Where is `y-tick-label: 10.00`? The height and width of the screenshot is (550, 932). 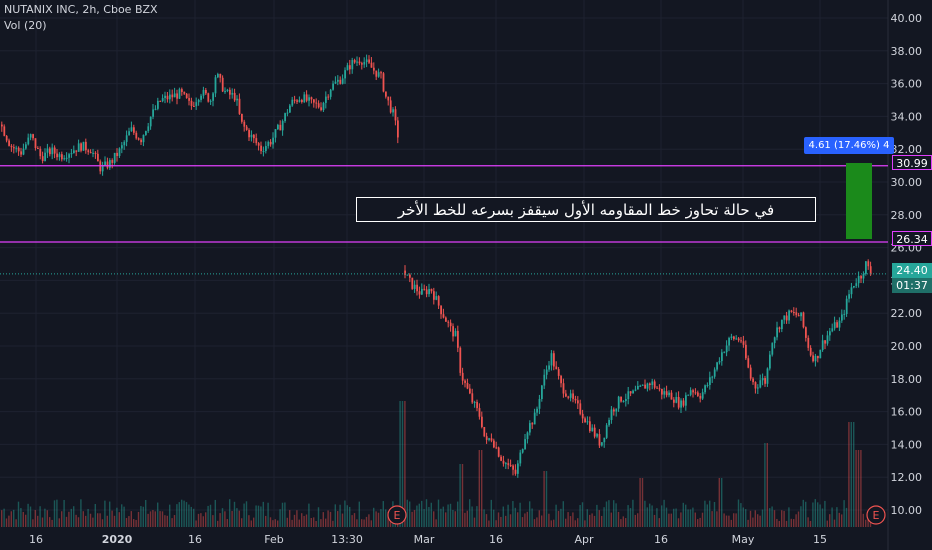 y-tick-label: 10.00 is located at coordinates (907, 510).